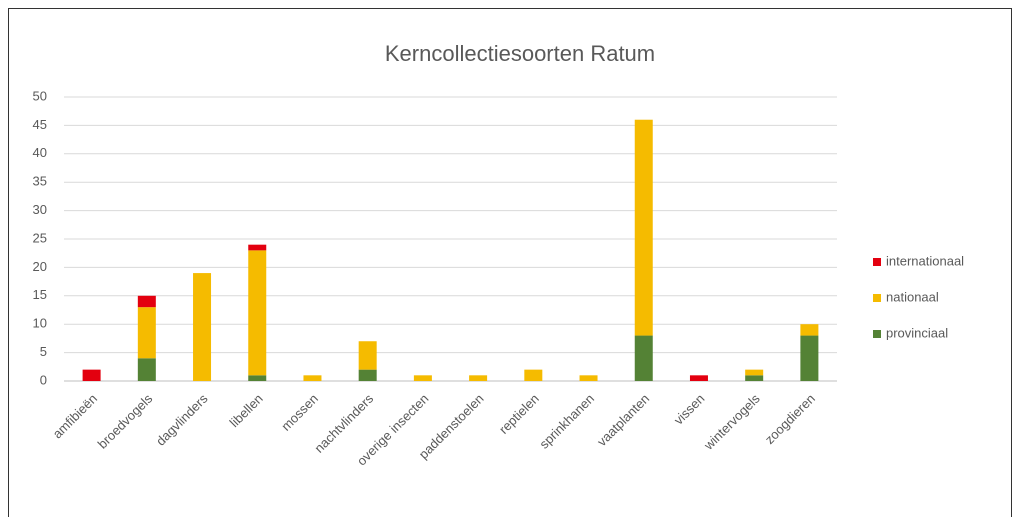 This screenshot has width=1020, height=522. I want to click on y-tick-label: 40, so click(40, 152).